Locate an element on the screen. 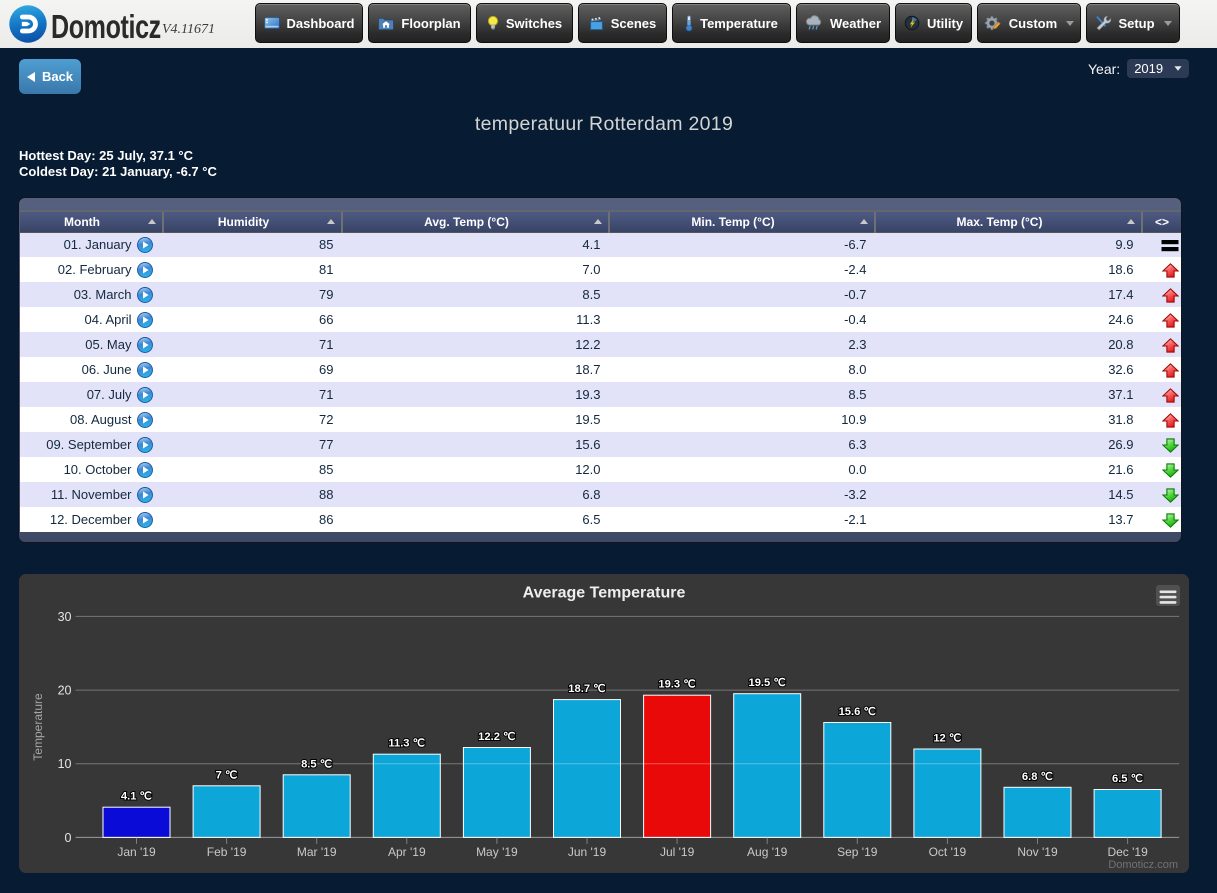  svg-text: Mar '19 is located at coordinates (317, 852).